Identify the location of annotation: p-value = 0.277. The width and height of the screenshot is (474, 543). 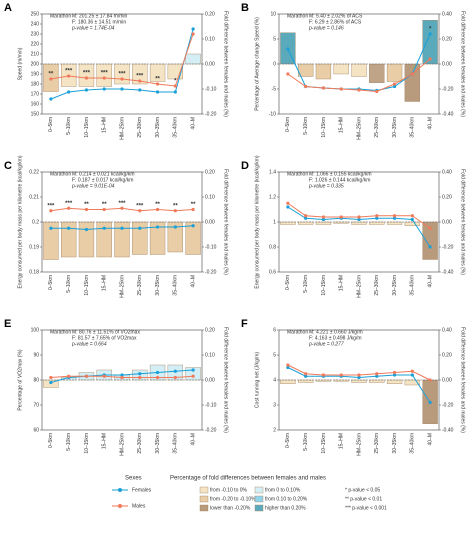
(326, 344).